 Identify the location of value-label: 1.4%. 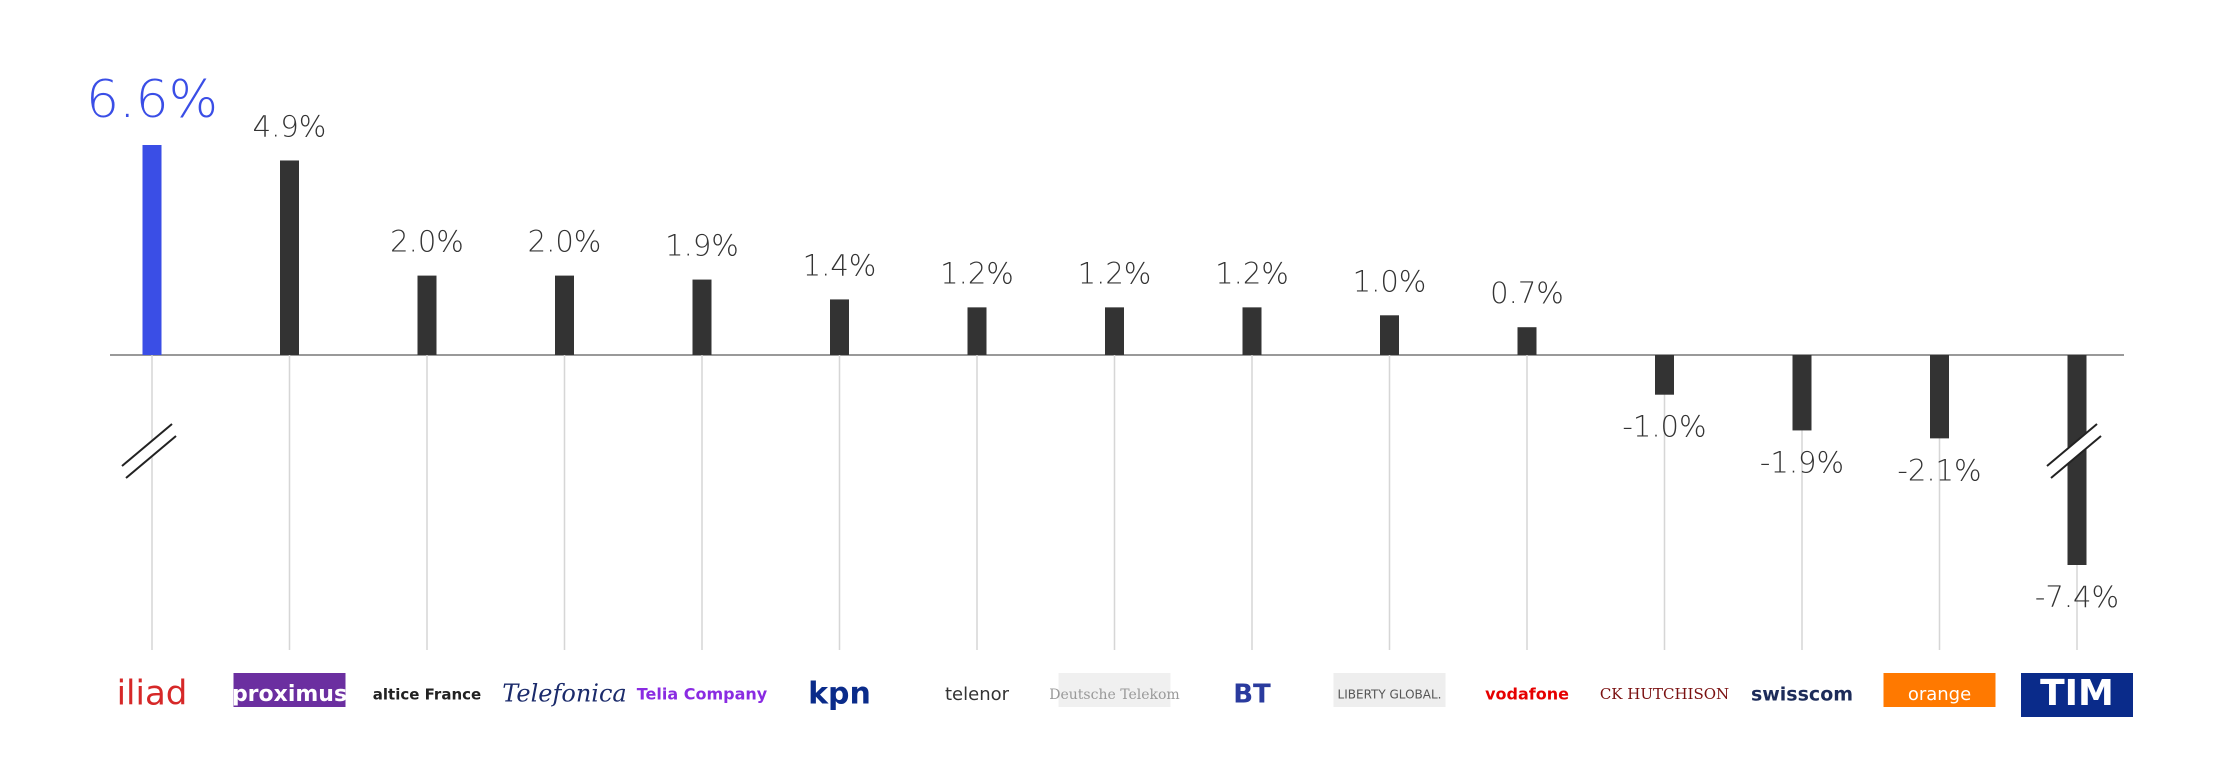
(840, 265).